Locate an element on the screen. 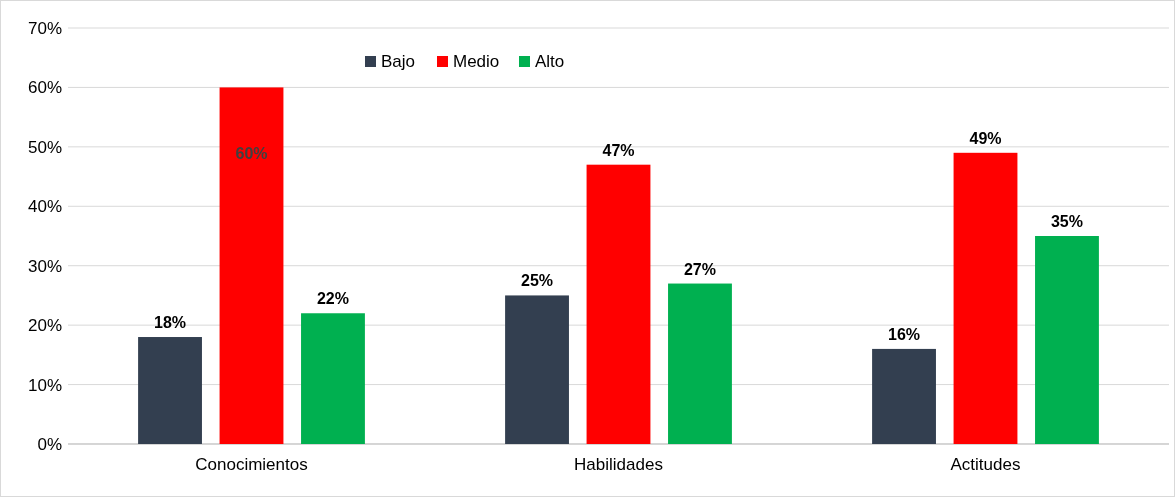  data-label: 16% is located at coordinates (904, 334).